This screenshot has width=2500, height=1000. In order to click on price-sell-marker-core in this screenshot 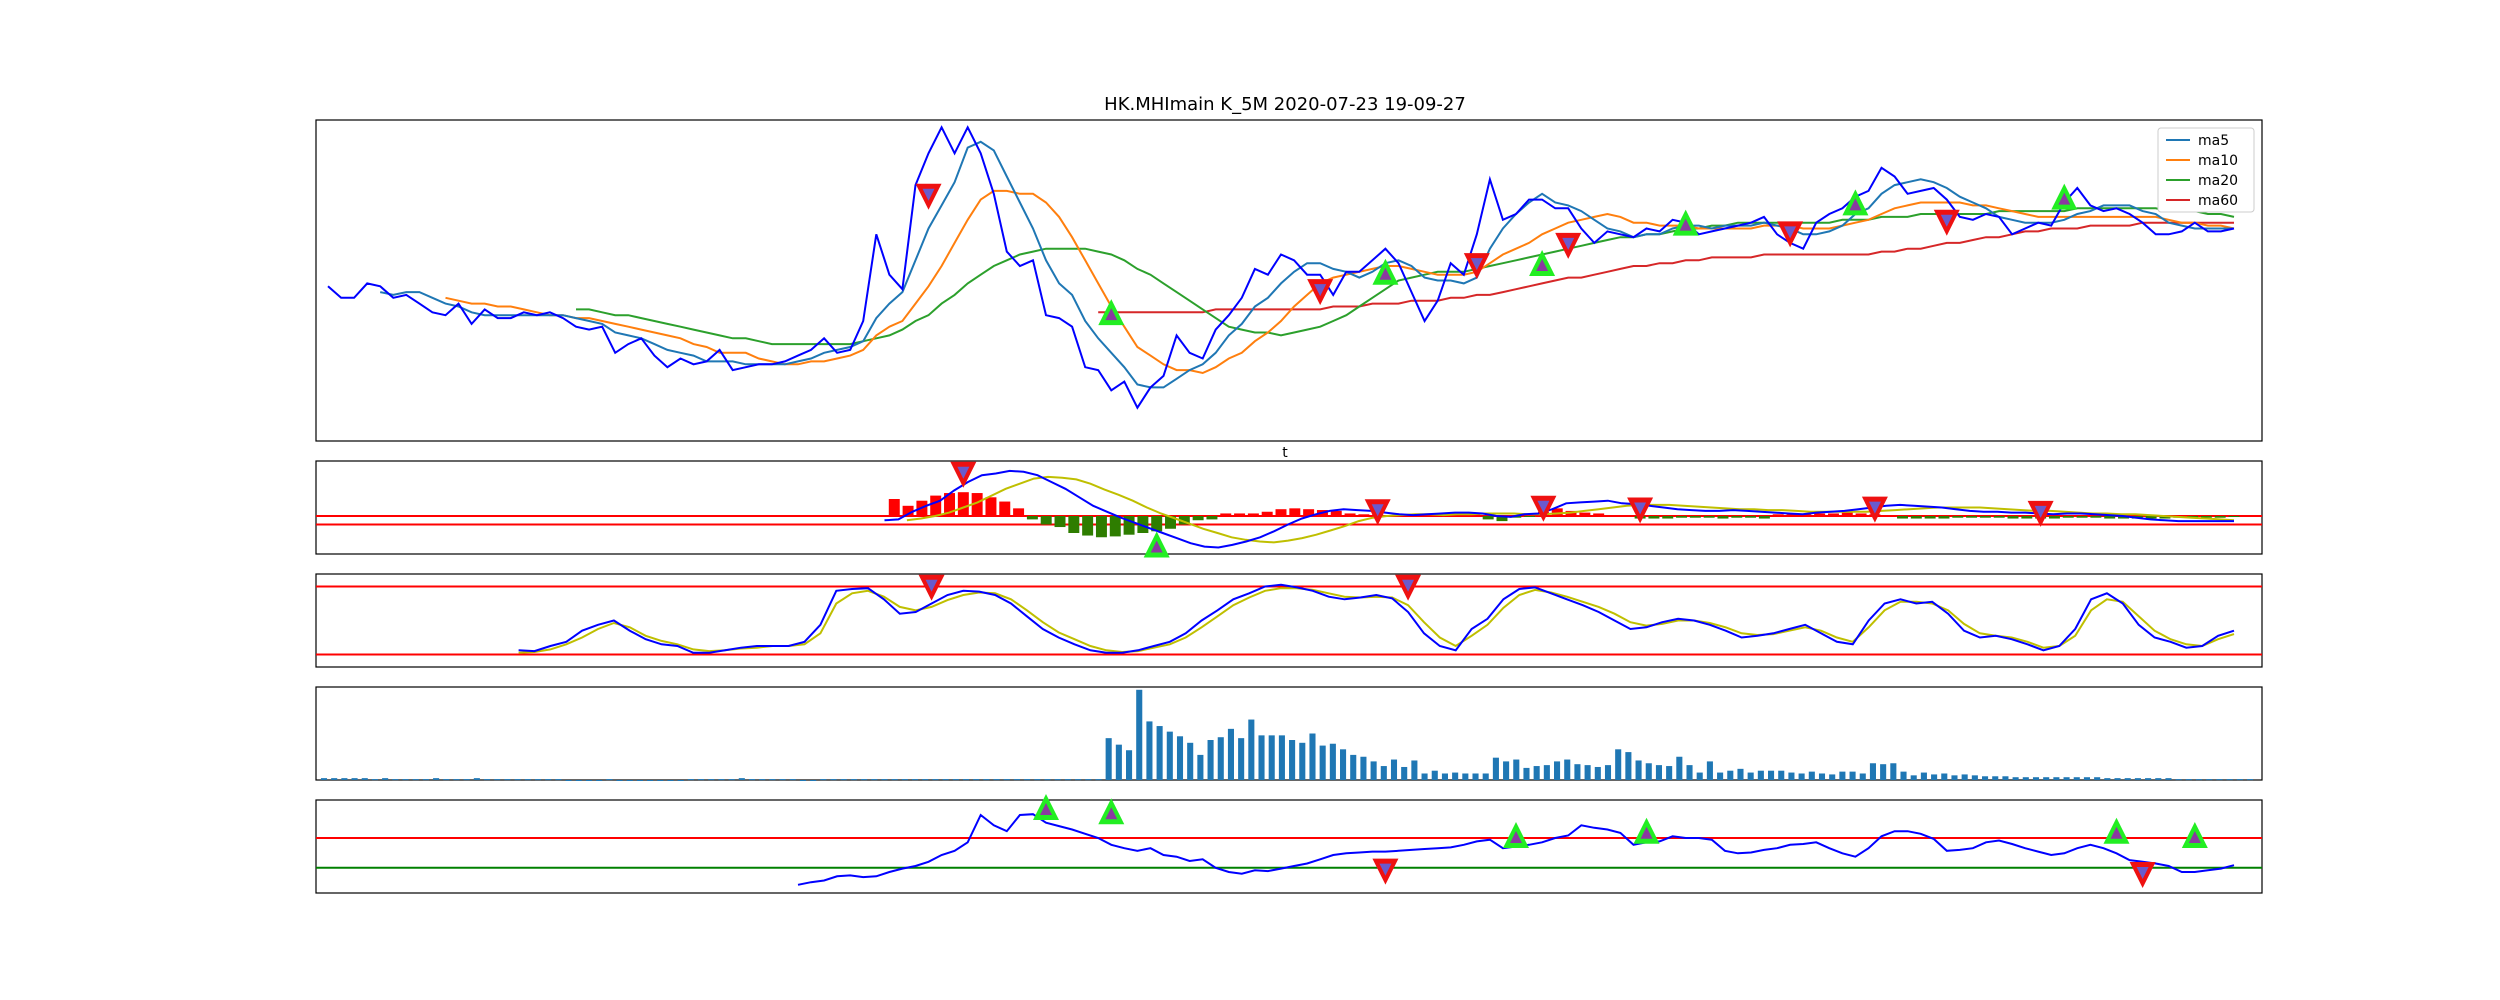, I will do `click(928, 194)`.